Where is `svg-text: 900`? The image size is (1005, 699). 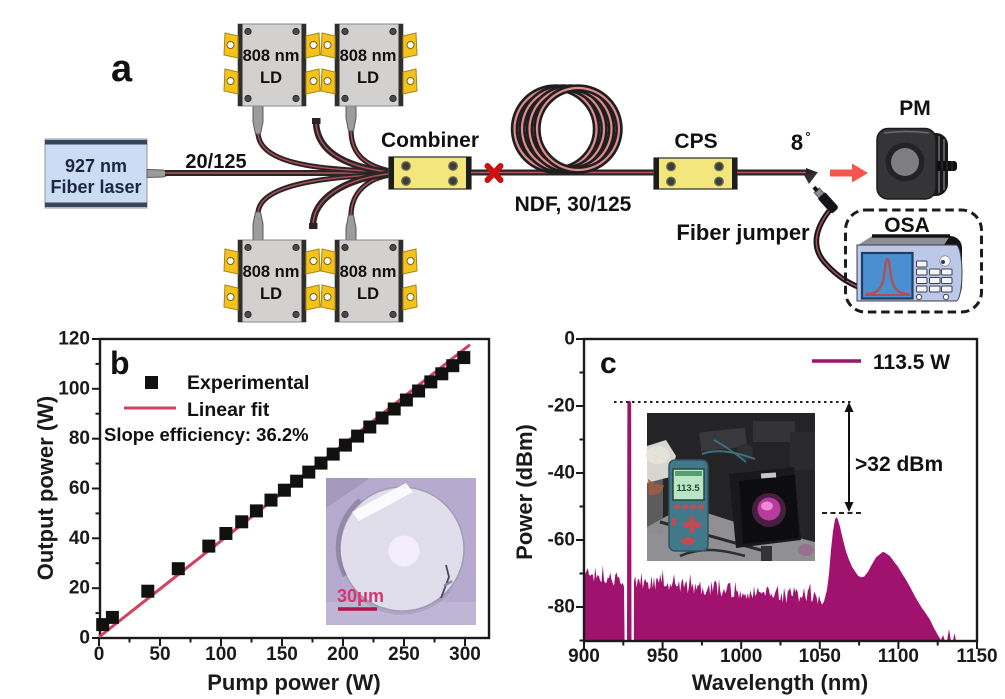
svg-text: 900 is located at coordinates (584, 656).